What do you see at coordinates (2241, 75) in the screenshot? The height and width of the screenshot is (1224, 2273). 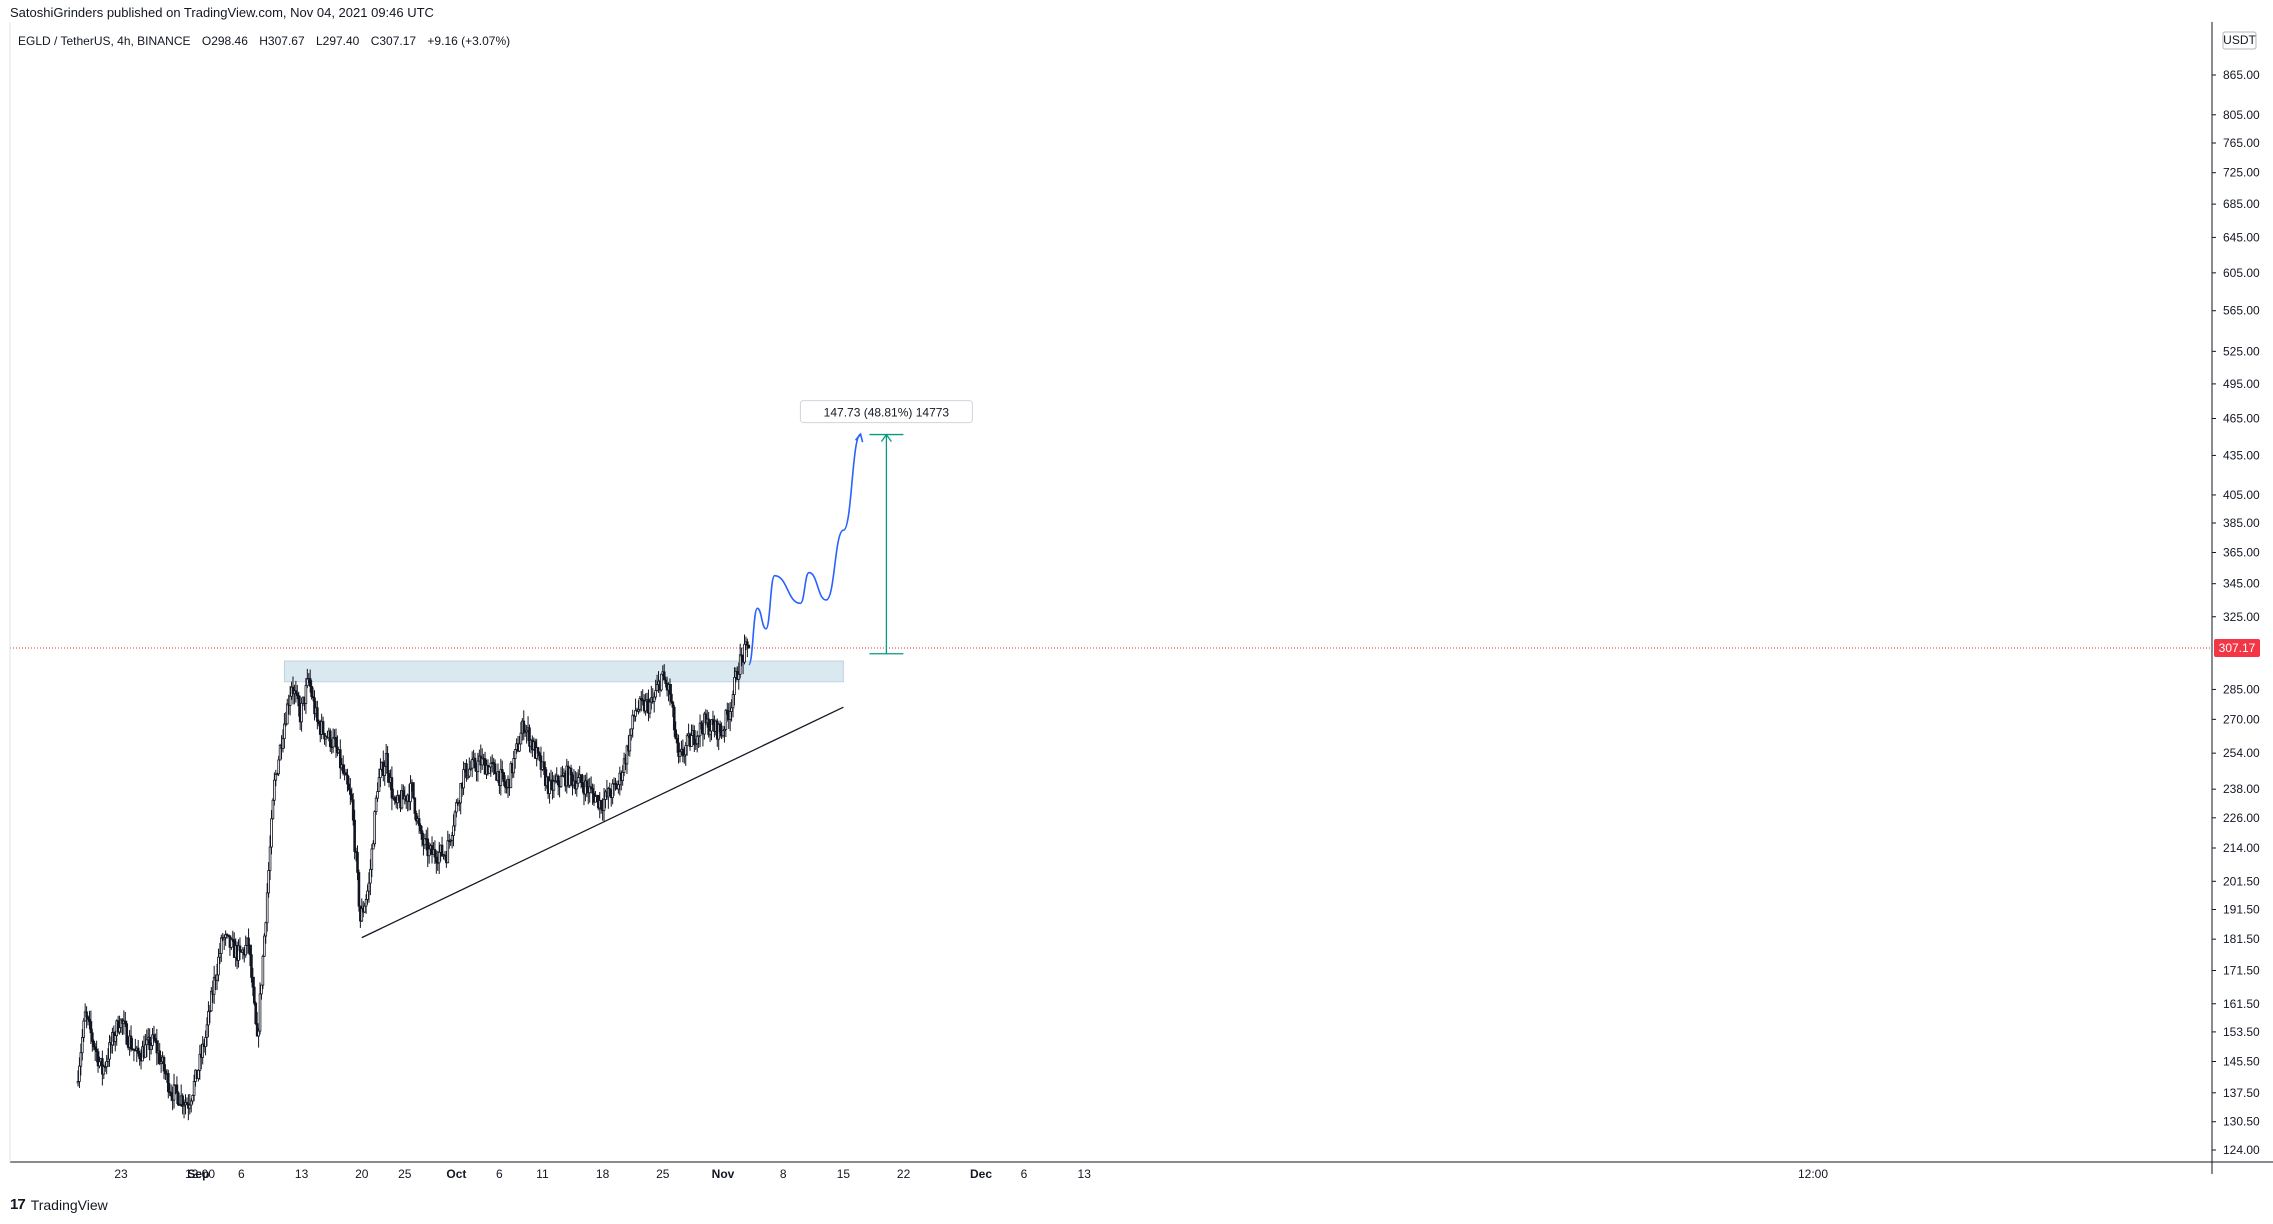 I see `y-tick-label: 865.00` at bounding box center [2241, 75].